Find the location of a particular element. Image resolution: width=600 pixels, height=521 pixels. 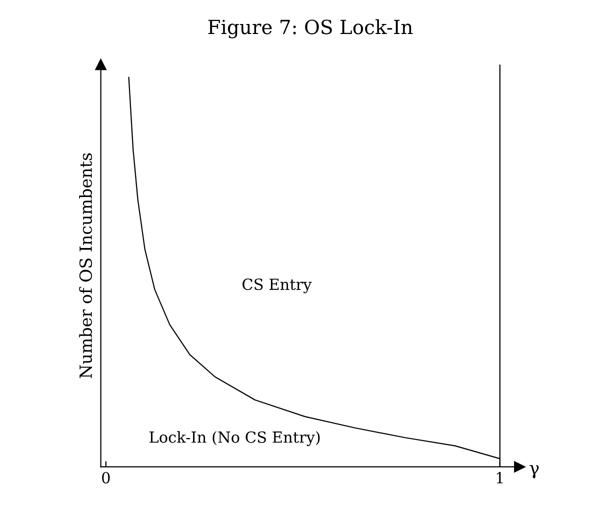

x-axis-title: γ is located at coordinates (534, 471).